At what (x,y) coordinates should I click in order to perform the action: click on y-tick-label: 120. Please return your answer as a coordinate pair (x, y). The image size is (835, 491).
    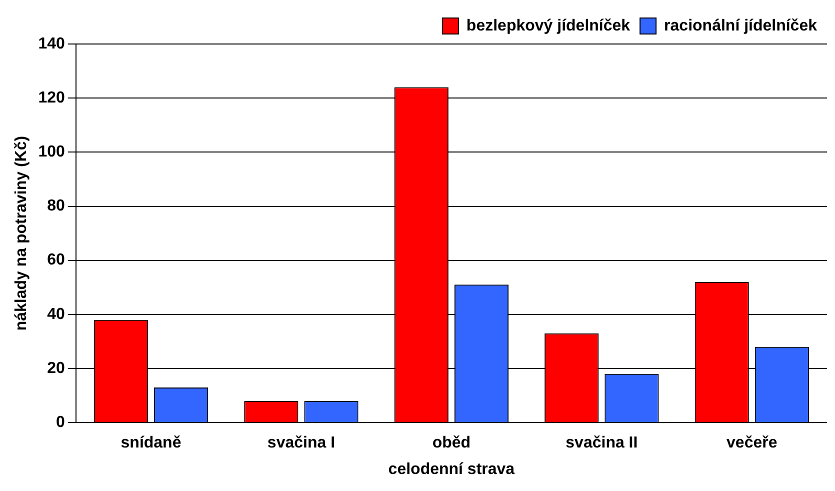
    Looking at the image, I should click on (51, 97).